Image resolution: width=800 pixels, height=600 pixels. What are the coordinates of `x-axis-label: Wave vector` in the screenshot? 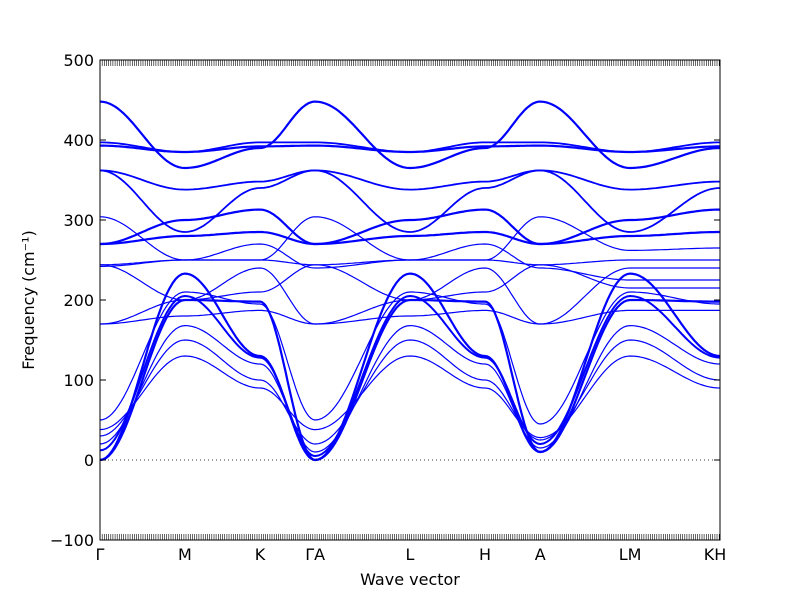 It's located at (410, 579).